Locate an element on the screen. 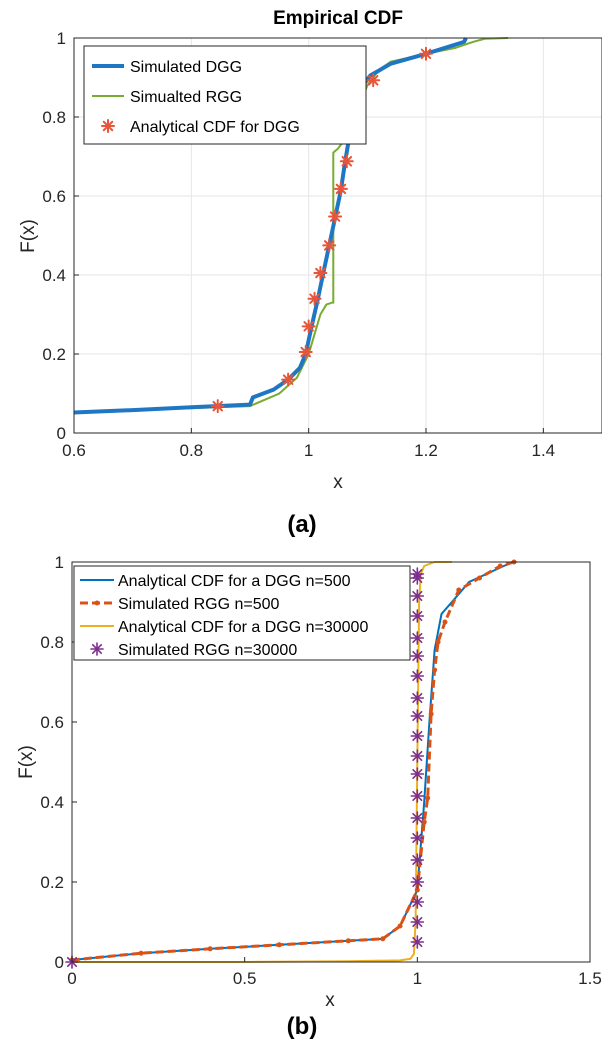 The height and width of the screenshot is (1042, 602). chart-b-xtick-label: 0.5 is located at coordinates (245, 978).